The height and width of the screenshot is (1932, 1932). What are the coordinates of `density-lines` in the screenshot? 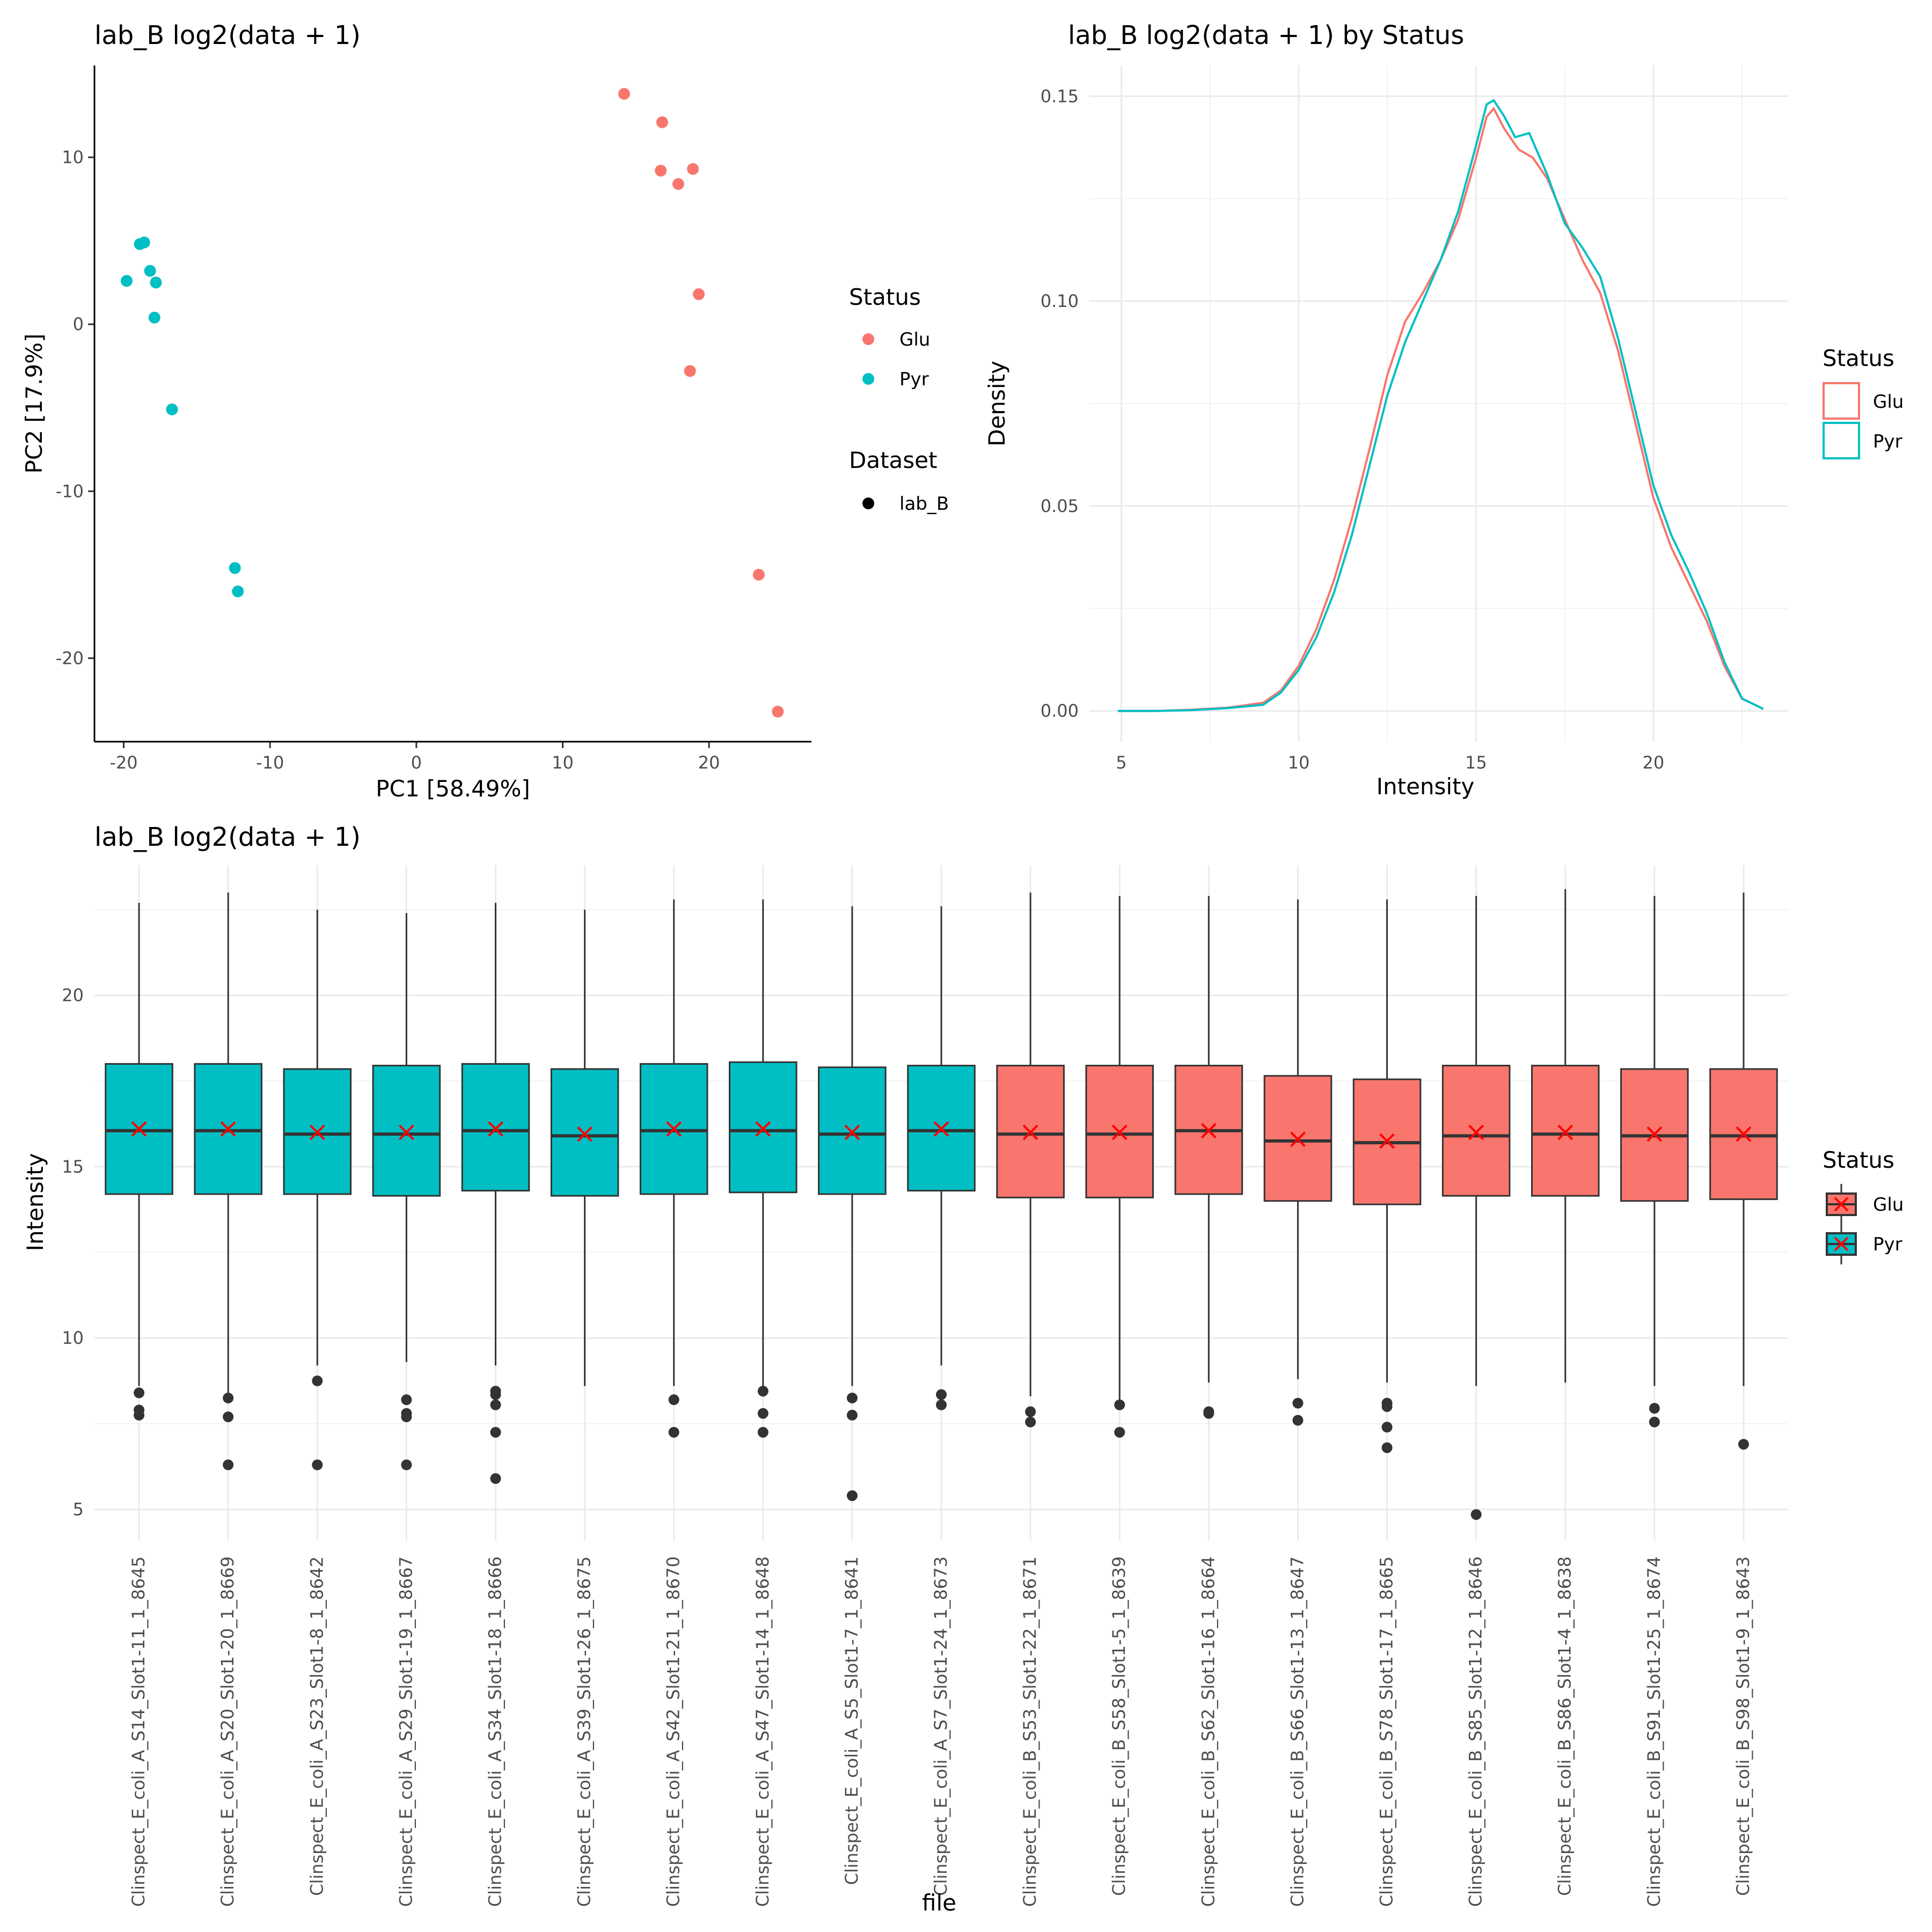 It's located at (1440, 405).